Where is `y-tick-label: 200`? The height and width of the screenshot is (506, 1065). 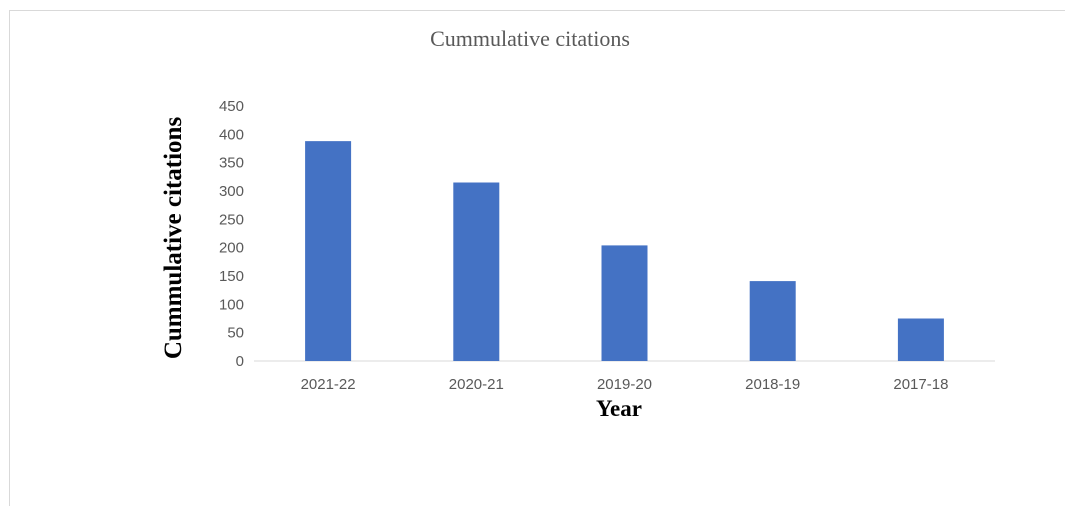
y-tick-label: 200 is located at coordinates (231, 248).